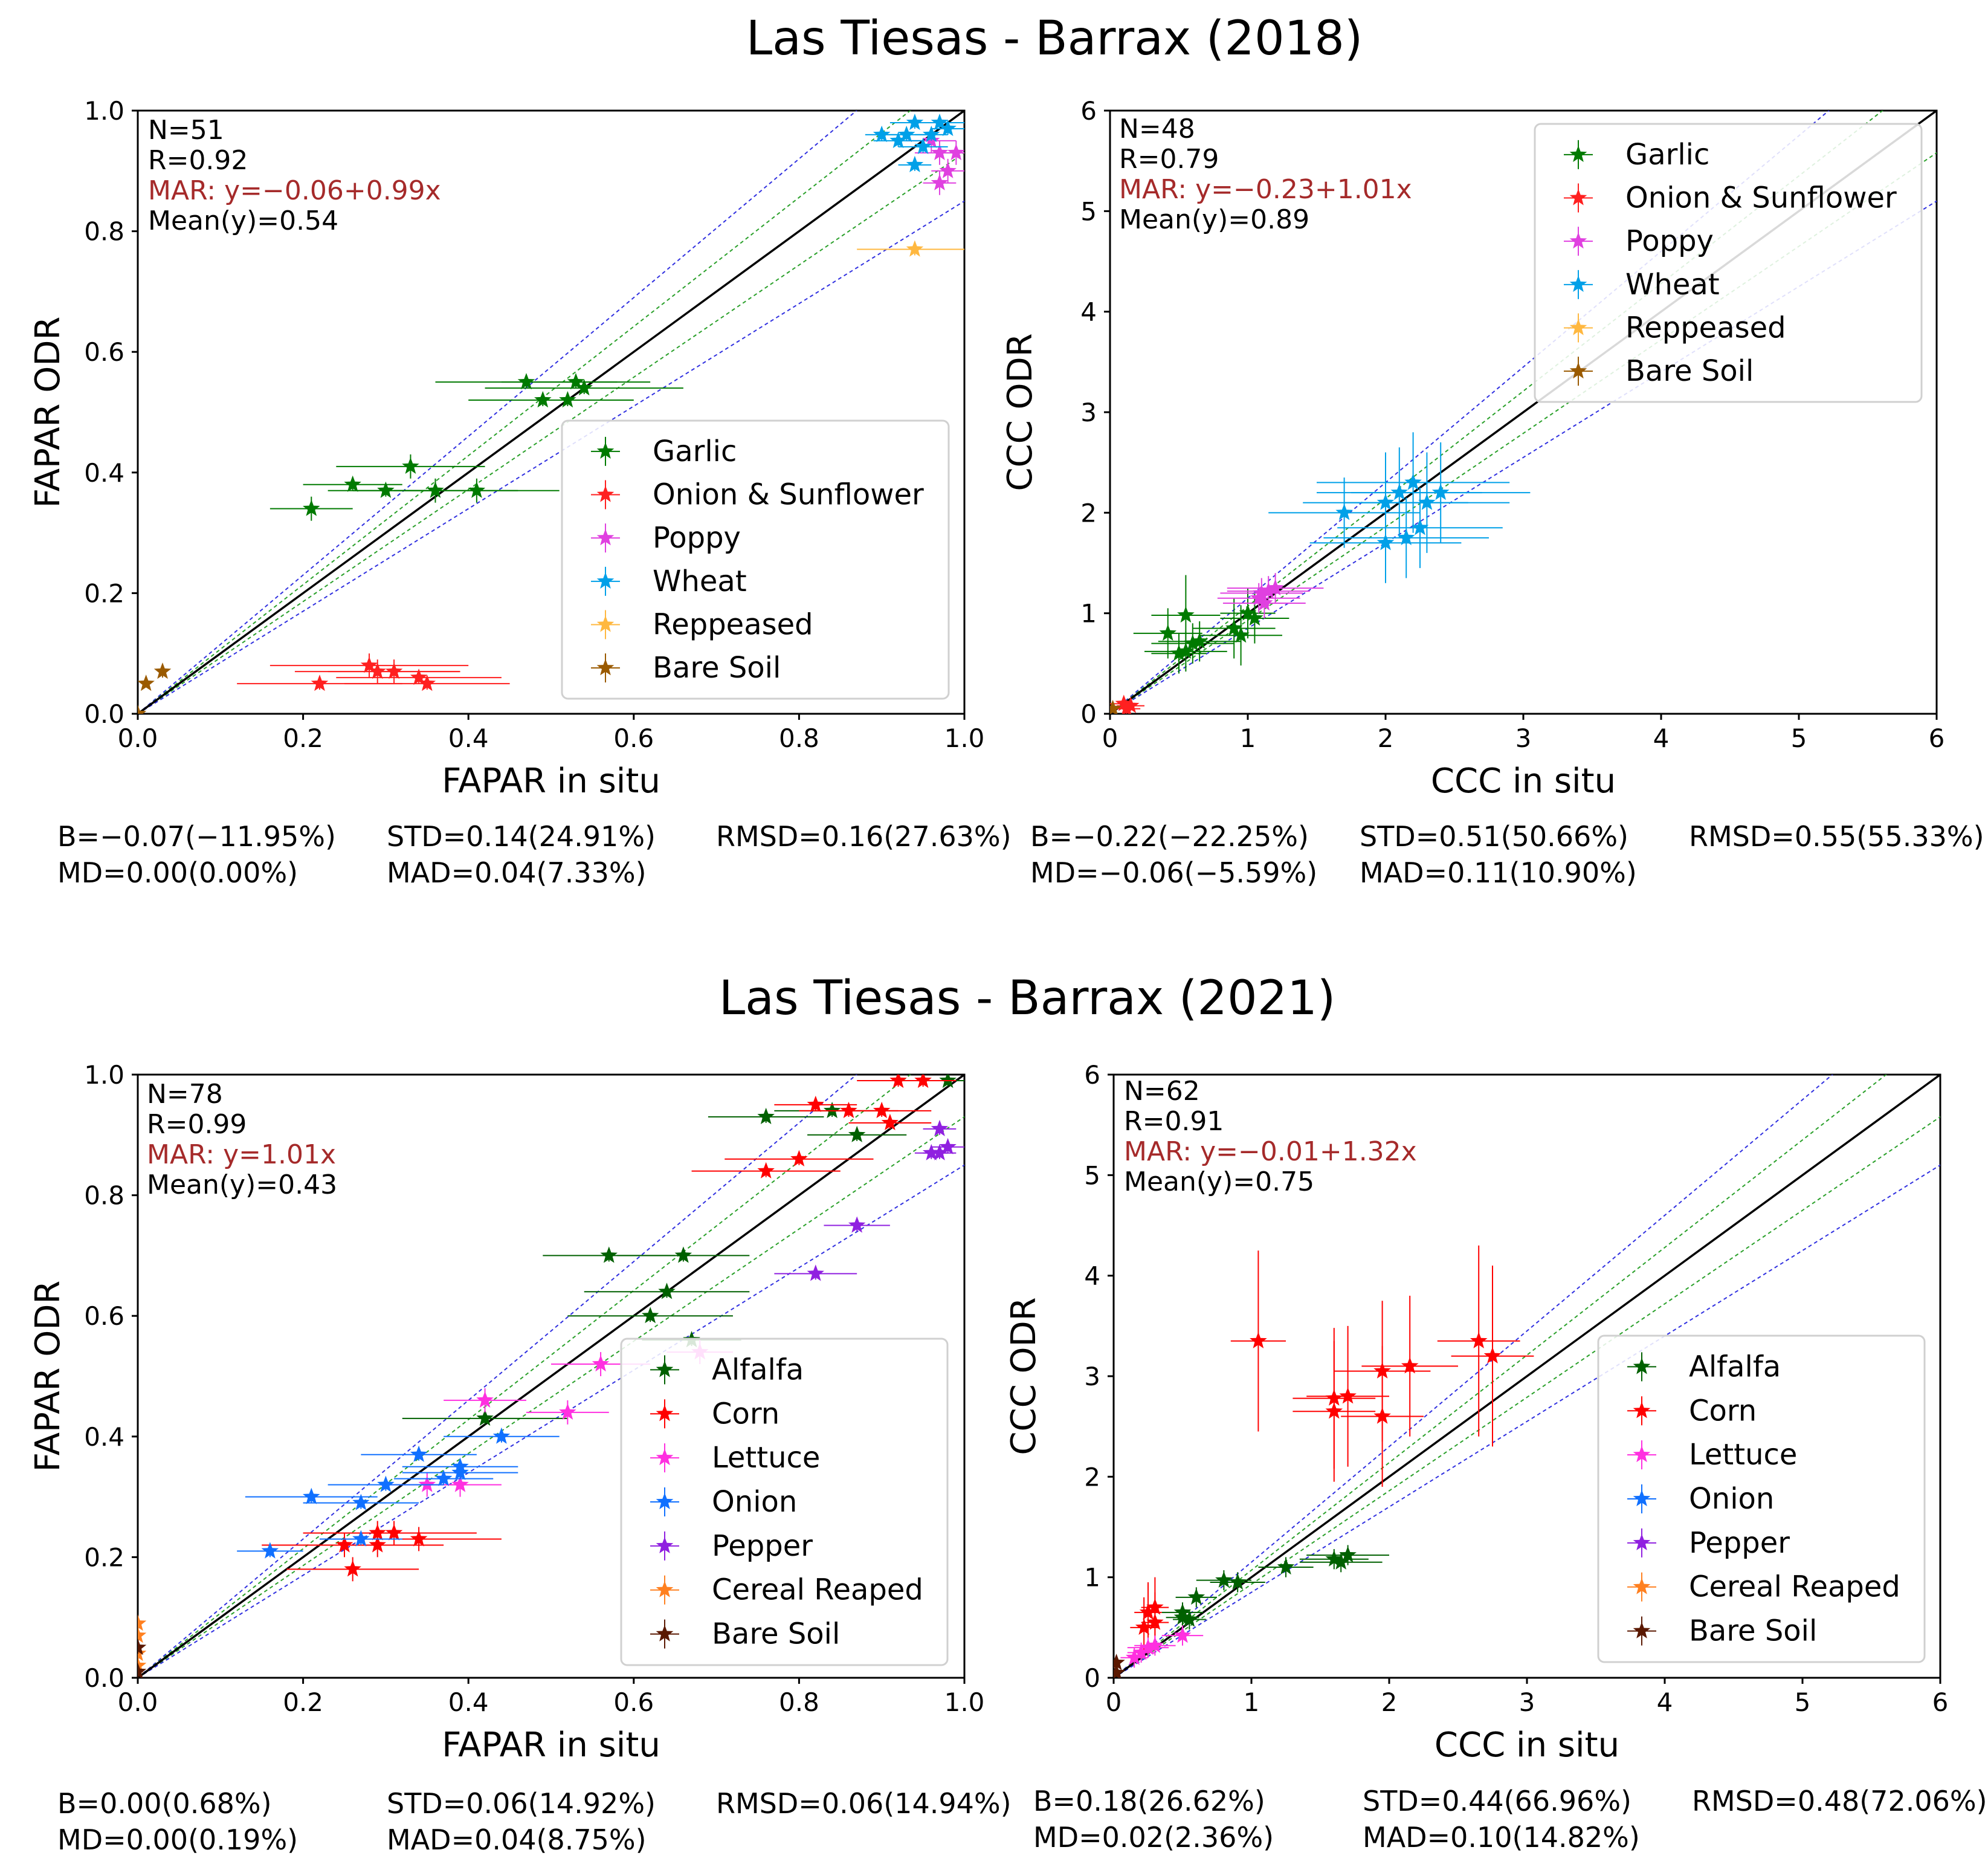 Image resolution: width=1988 pixels, height=1873 pixels. I want to click on legend-label-corn: Corn, so click(1723, 1411).